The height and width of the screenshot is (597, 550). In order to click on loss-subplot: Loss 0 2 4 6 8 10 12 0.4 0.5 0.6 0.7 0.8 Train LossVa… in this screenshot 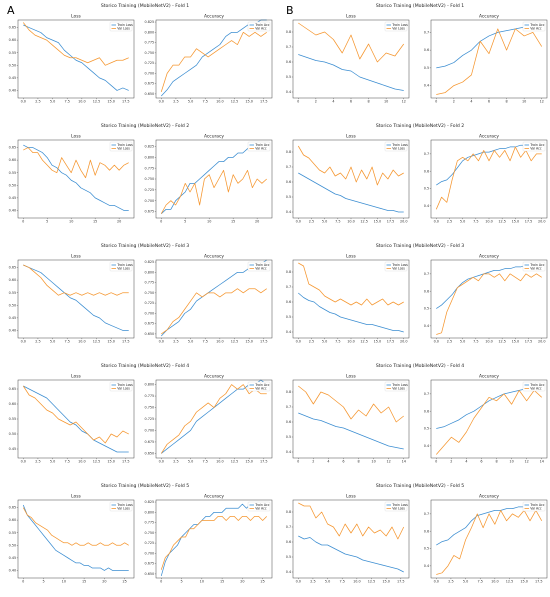, I will do `click(348, 59)`.